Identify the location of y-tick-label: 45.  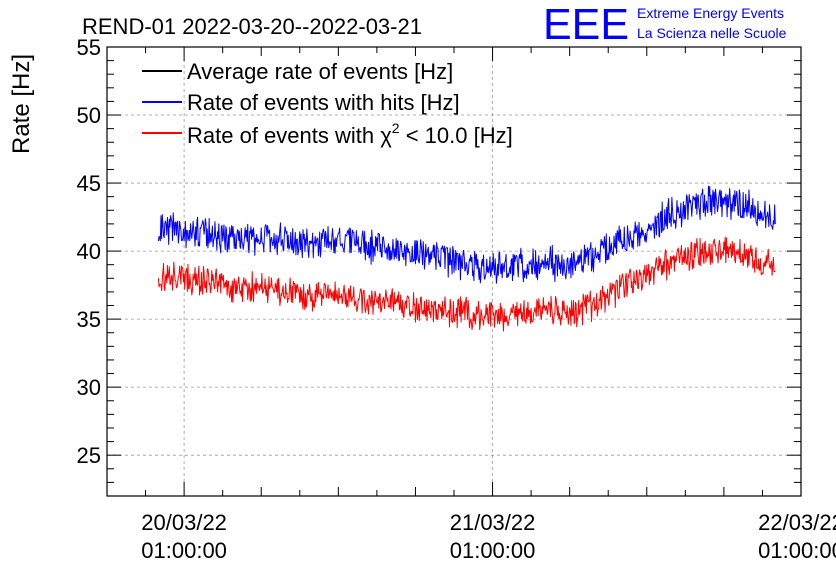
(89, 183).